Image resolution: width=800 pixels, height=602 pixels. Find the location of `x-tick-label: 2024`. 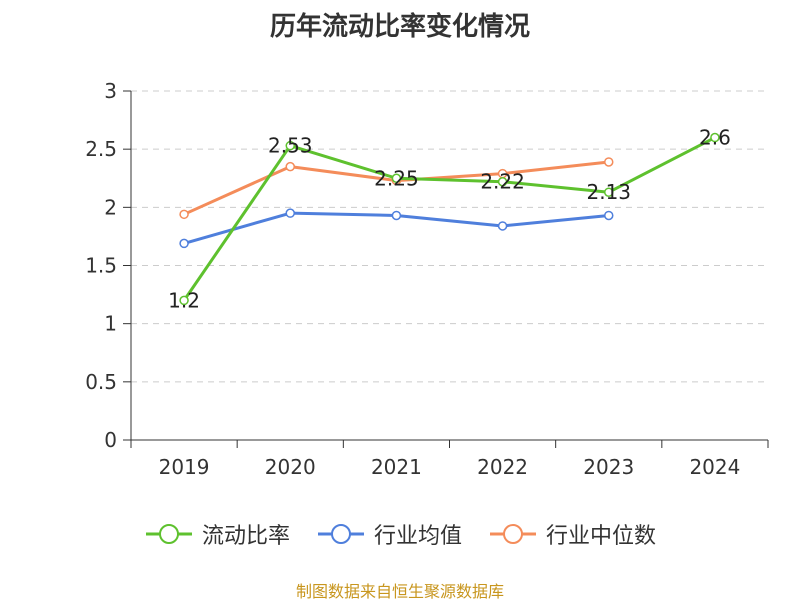

x-tick-label: 2024 is located at coordinates (714, 467).